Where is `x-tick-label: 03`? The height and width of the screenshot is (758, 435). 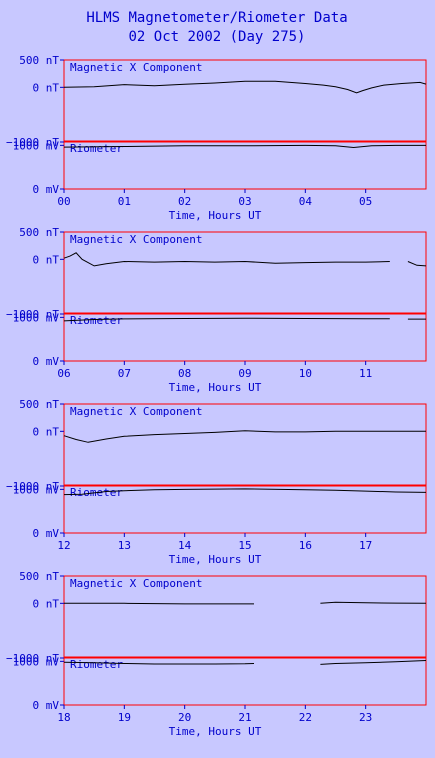
x-tick-label: 03 is located at coordinates (244, 201).